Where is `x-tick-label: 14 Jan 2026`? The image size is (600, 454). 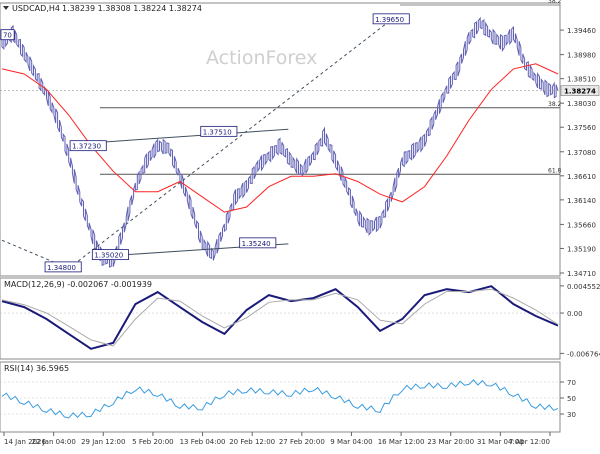
x-tick-label: 14 Jan 2026 is located at coordinates (25, 442).